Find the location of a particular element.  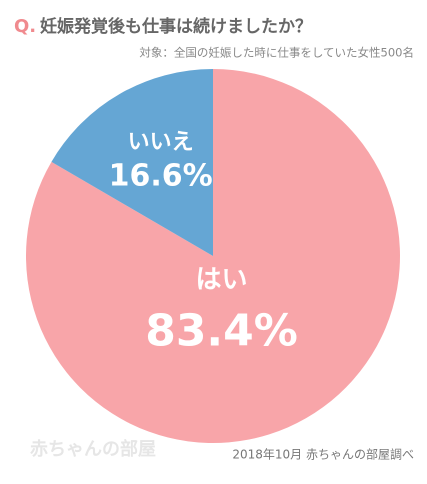

question-label: Q. is located at coordinates (25, 26).